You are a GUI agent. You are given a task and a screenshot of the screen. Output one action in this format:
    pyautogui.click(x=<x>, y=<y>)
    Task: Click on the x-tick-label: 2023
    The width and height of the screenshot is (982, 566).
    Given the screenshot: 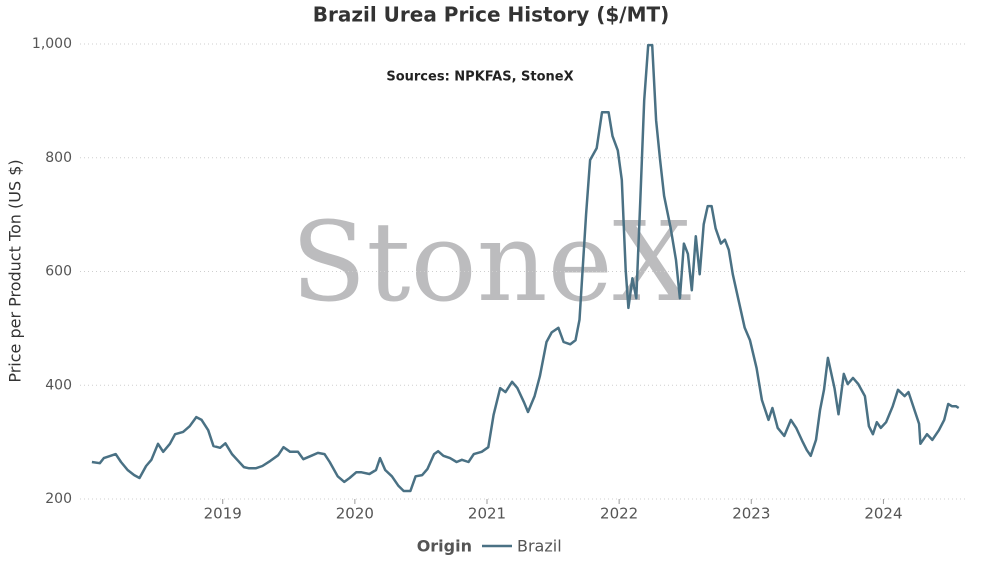 What is the action you would take?
    pyautogui.click(x=751, y=514)
    